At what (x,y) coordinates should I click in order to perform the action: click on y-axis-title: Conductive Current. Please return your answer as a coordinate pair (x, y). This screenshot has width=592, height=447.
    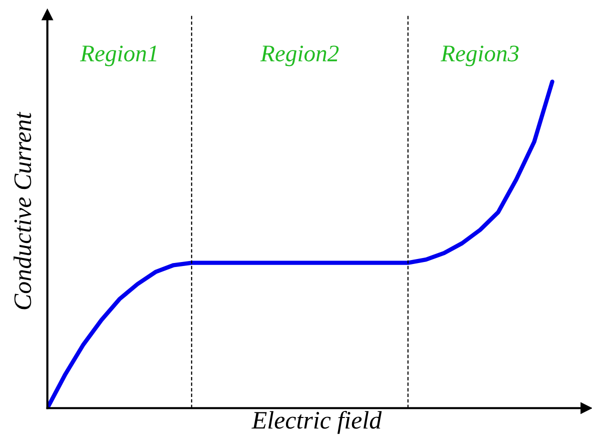
    Looking at the image, I should click on (23, 211).